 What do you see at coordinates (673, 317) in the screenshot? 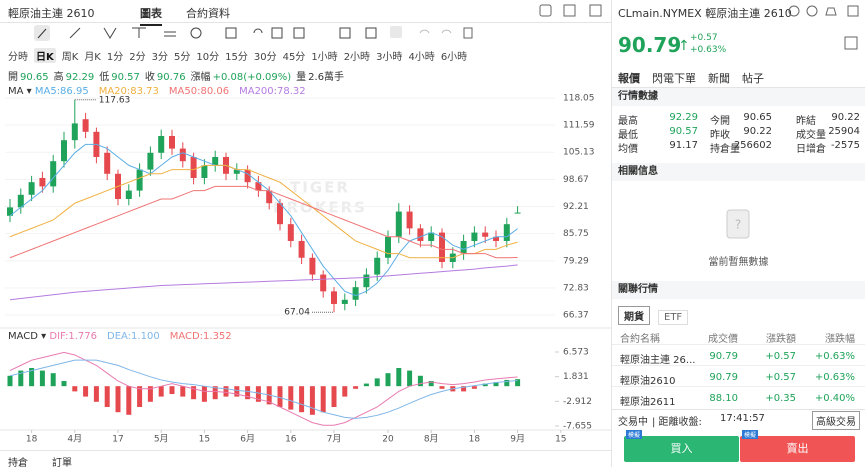
I see `related-tab: ETF` at bounding box center [673, 317].